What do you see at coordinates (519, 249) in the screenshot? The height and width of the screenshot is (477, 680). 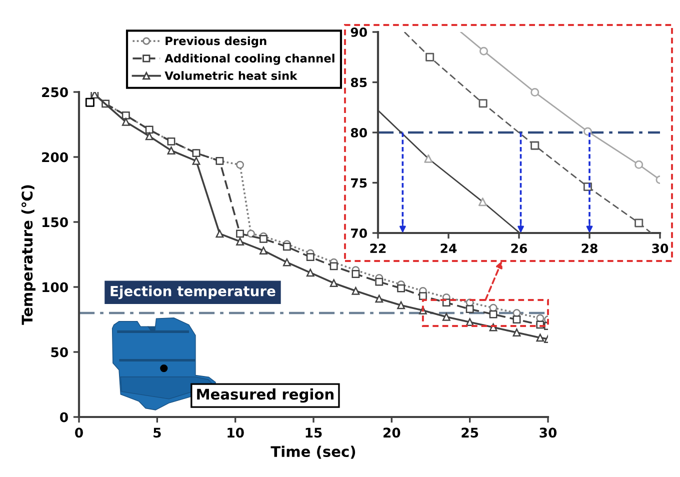 I see `x-tick-label: 26` at bounding box center [519, 249].